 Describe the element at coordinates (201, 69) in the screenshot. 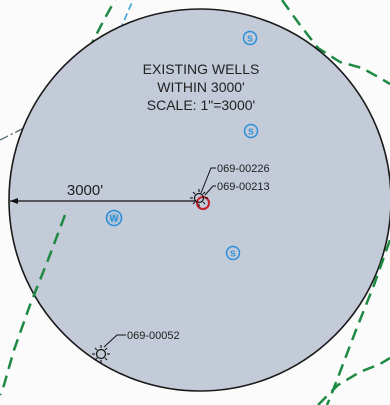

I see `map-title-line-1: EXISTING WELLS` at that location.